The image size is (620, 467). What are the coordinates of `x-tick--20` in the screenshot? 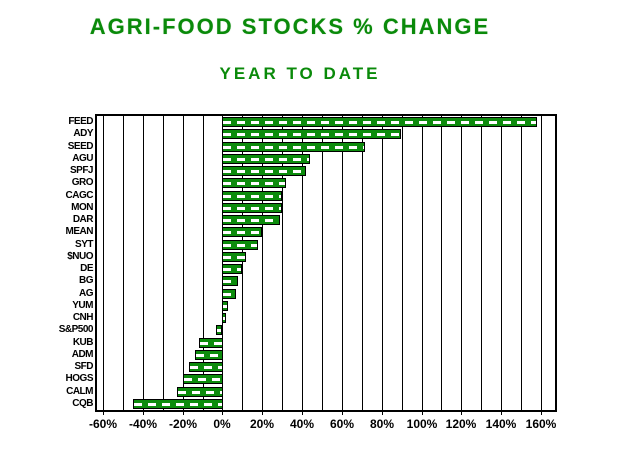 It's located at (183, 412).